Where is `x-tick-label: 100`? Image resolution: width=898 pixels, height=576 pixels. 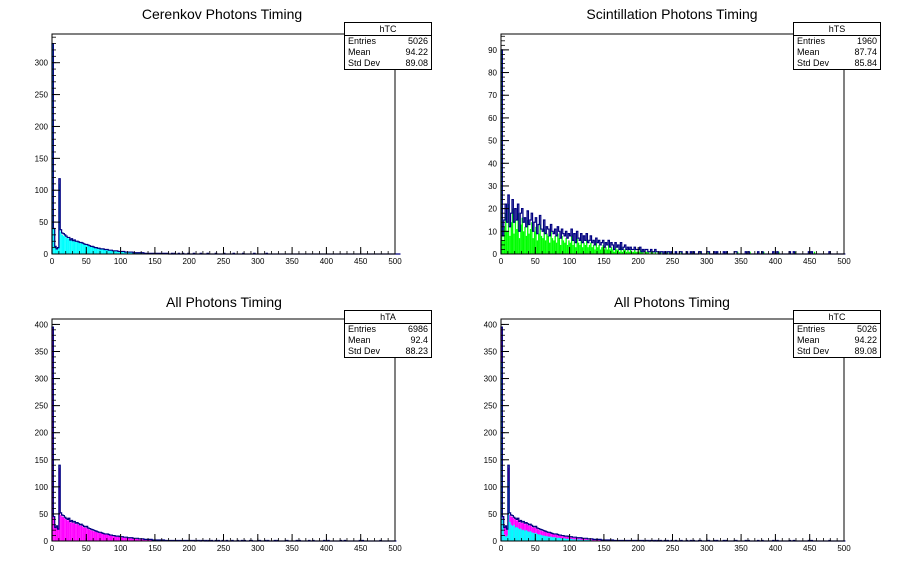
x-tick-label: 100 is located at coordinates (121, 261).